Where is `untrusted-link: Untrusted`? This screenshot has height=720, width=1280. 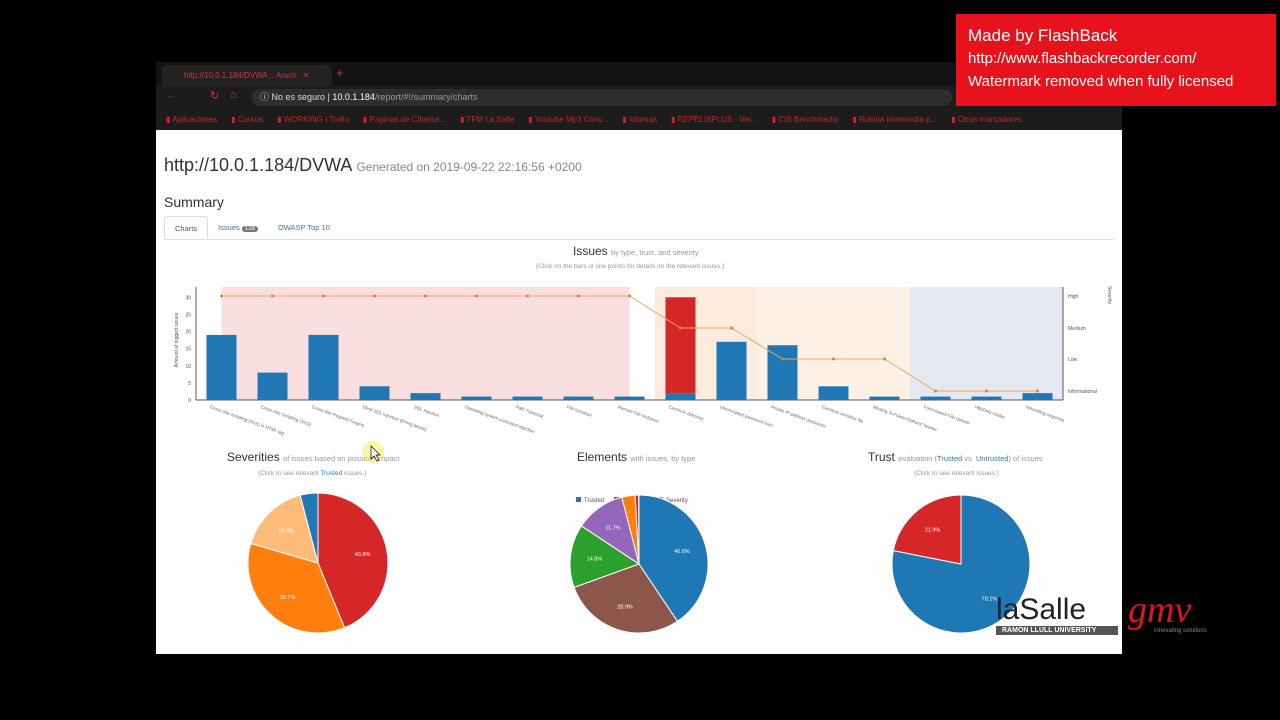
untrusted-link: Untrusted is located at coordinates (992, 458).